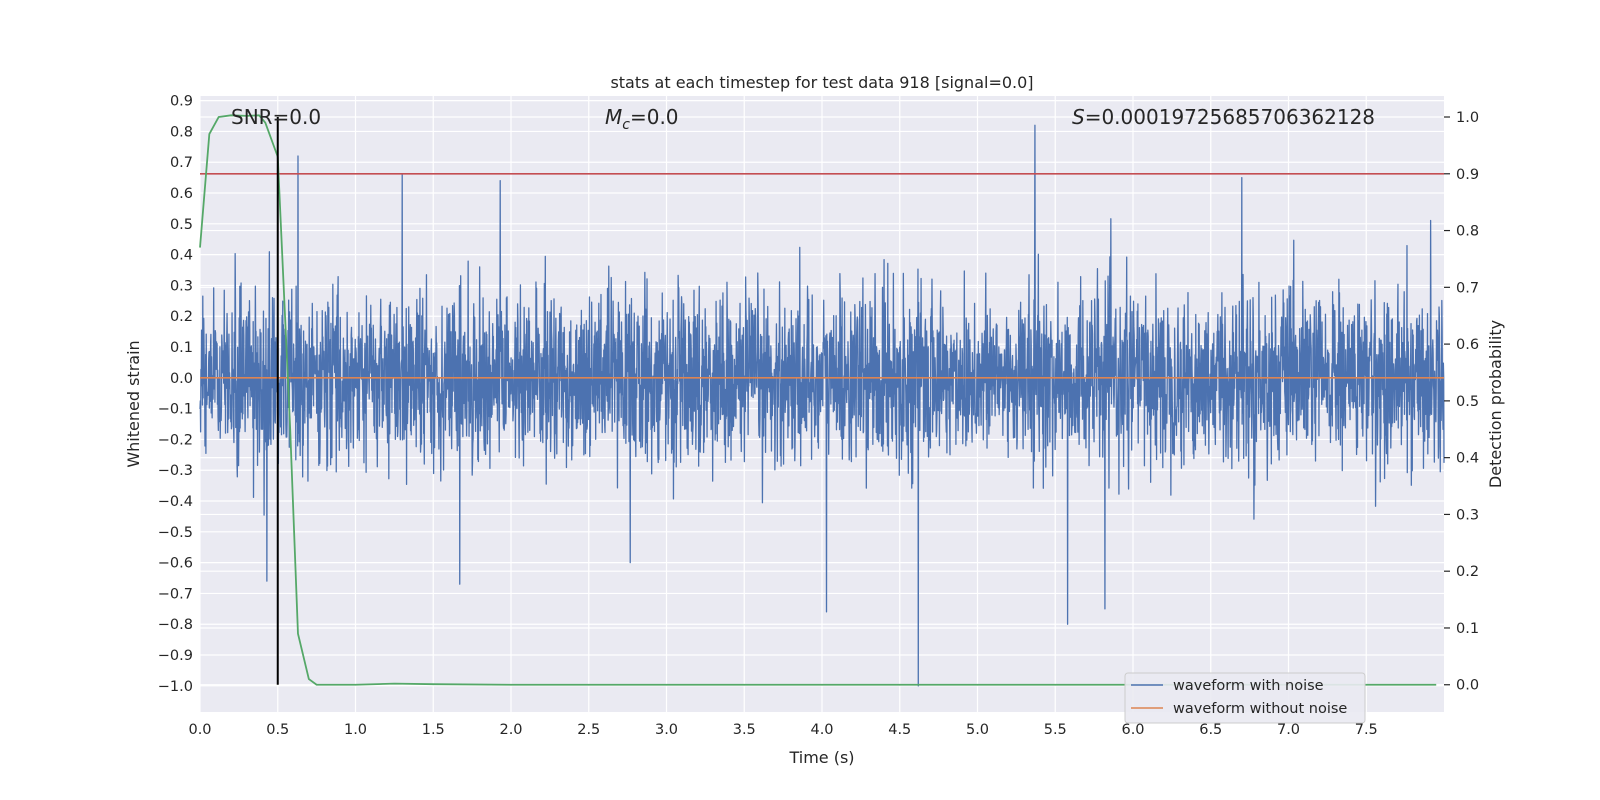 Image resolution: width=1600 pixels, height=800 pixels. I want to click on y-tick-label-left: −0.4, so click(175, 502).